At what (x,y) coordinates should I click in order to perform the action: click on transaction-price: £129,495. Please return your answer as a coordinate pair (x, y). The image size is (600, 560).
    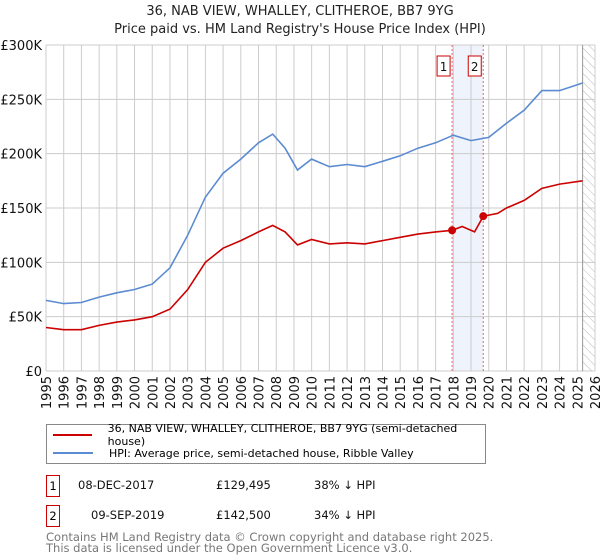
    Looking at the image, I should click on (243, 485).